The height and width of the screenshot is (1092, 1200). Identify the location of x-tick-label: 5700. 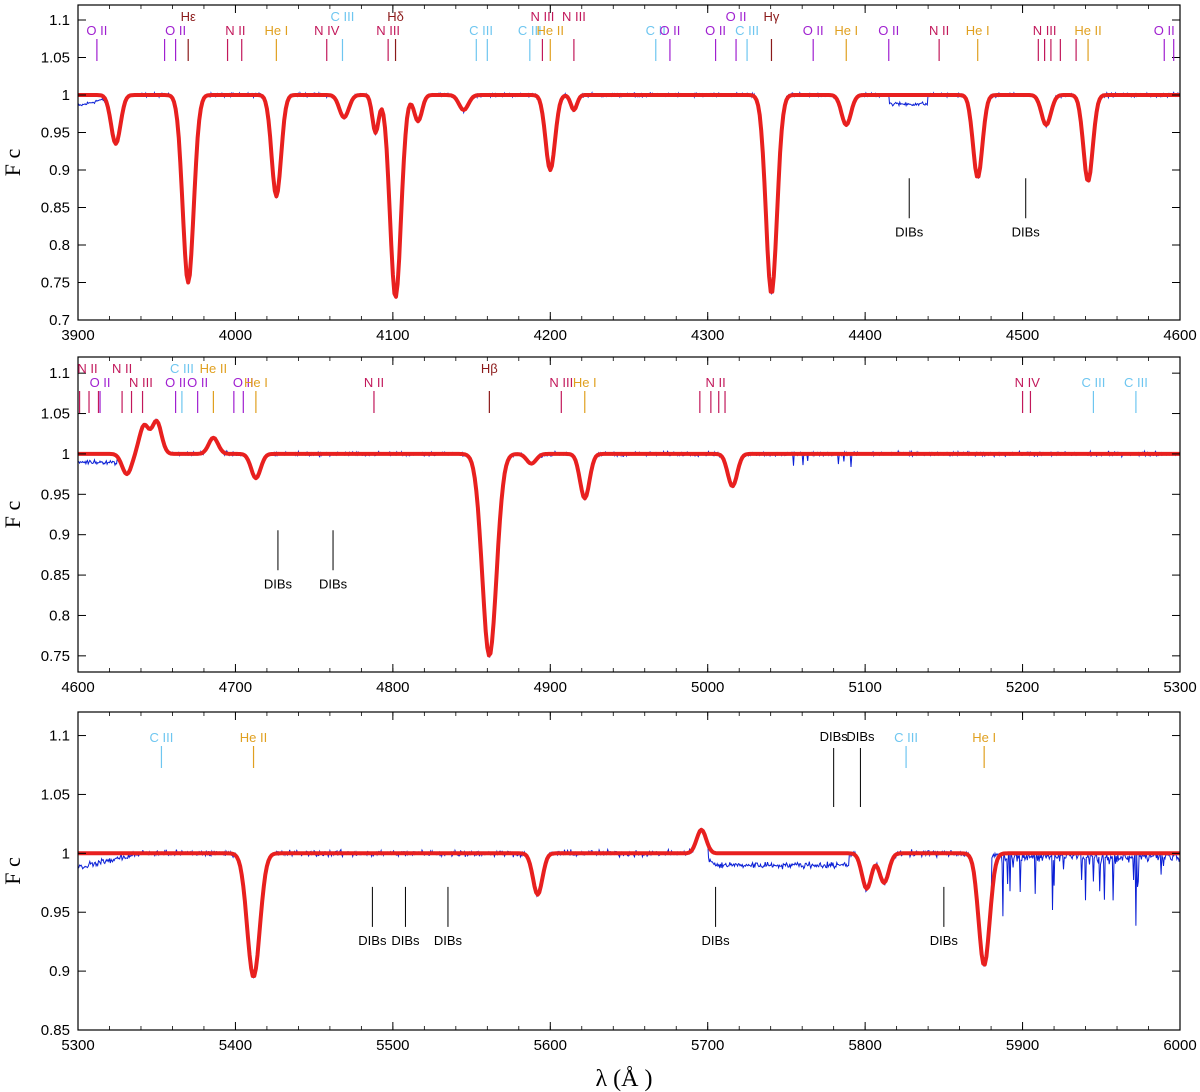
(707, 1045).